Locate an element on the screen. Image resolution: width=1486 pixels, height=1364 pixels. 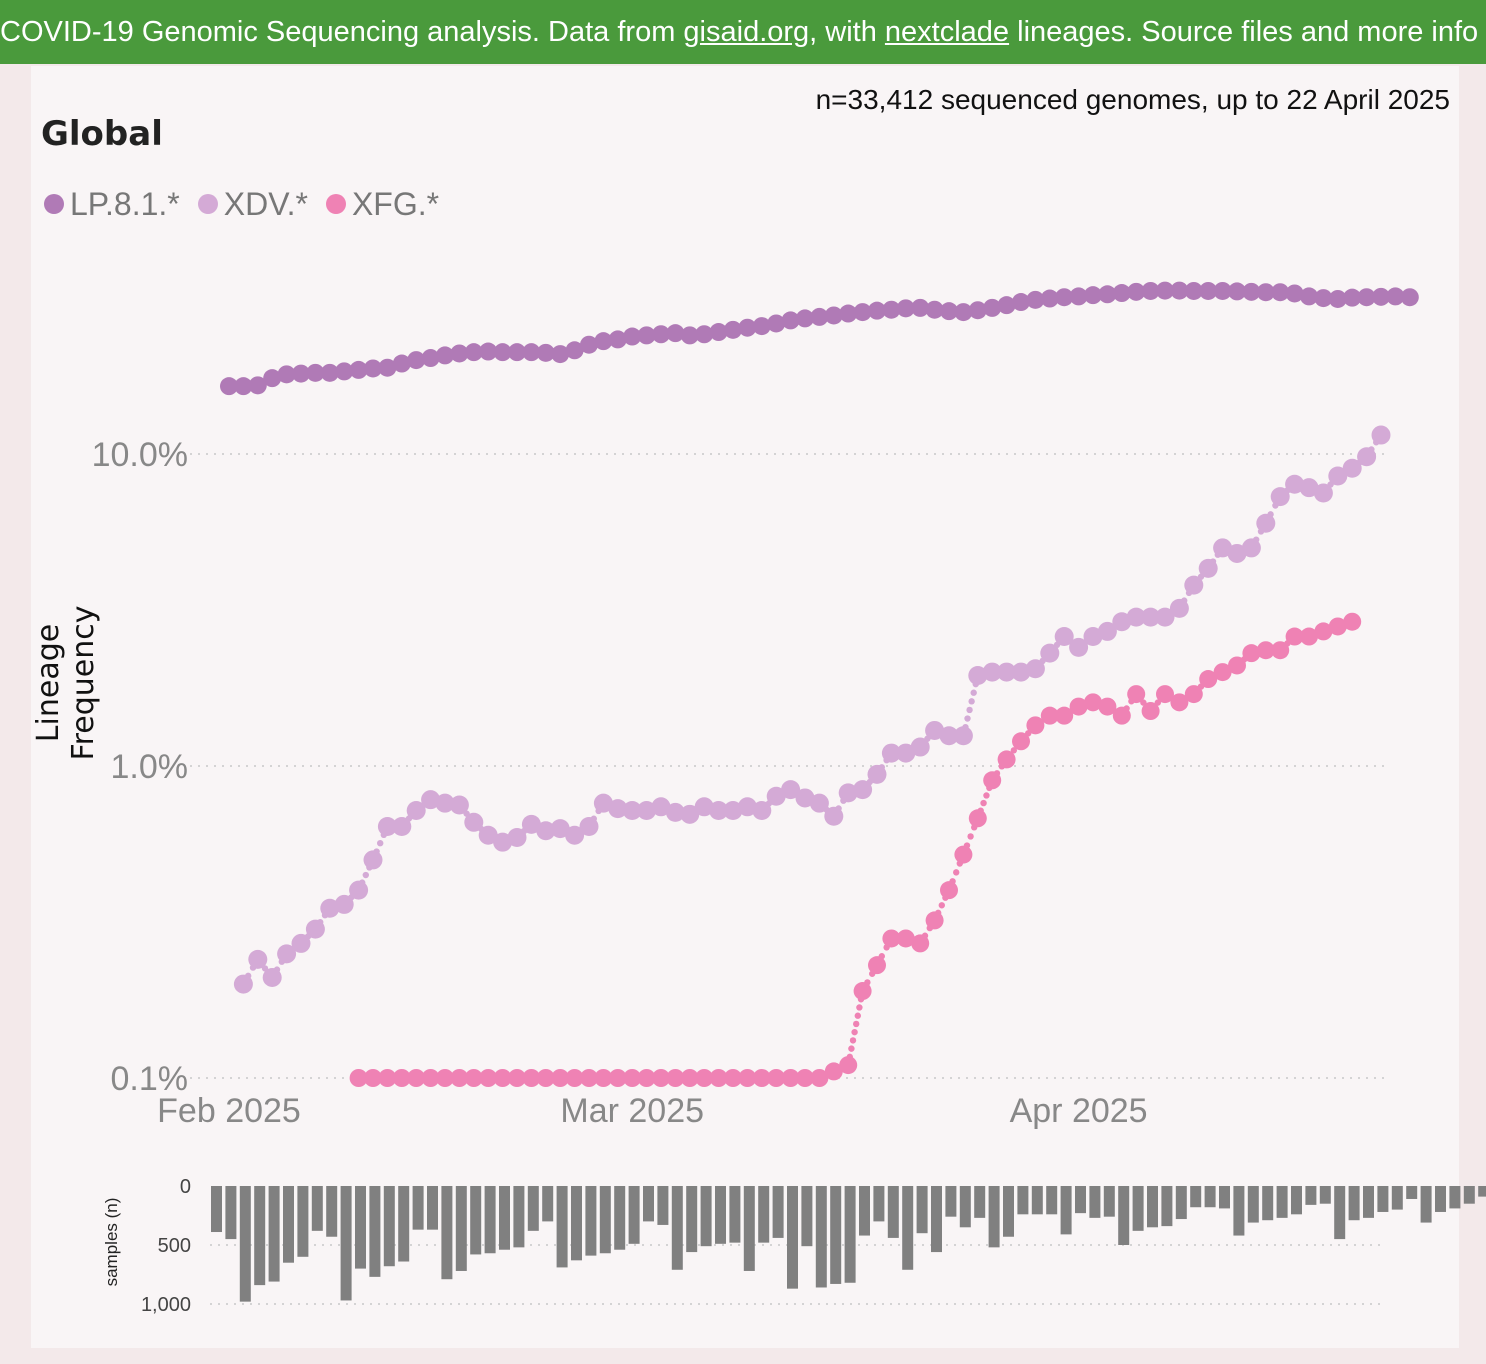
nextclade-link: nextclade is located at coordinates (947, 32).